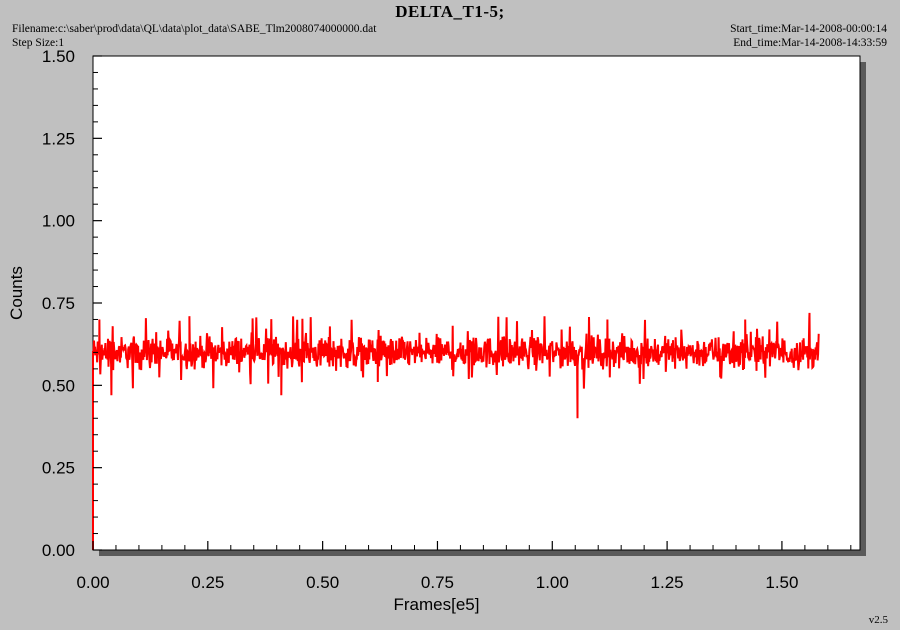 Image resolution: width=900 pixels, height=630 pixels. I want to click on chart-title: DELTA_T1-5;, so click(450, 11).